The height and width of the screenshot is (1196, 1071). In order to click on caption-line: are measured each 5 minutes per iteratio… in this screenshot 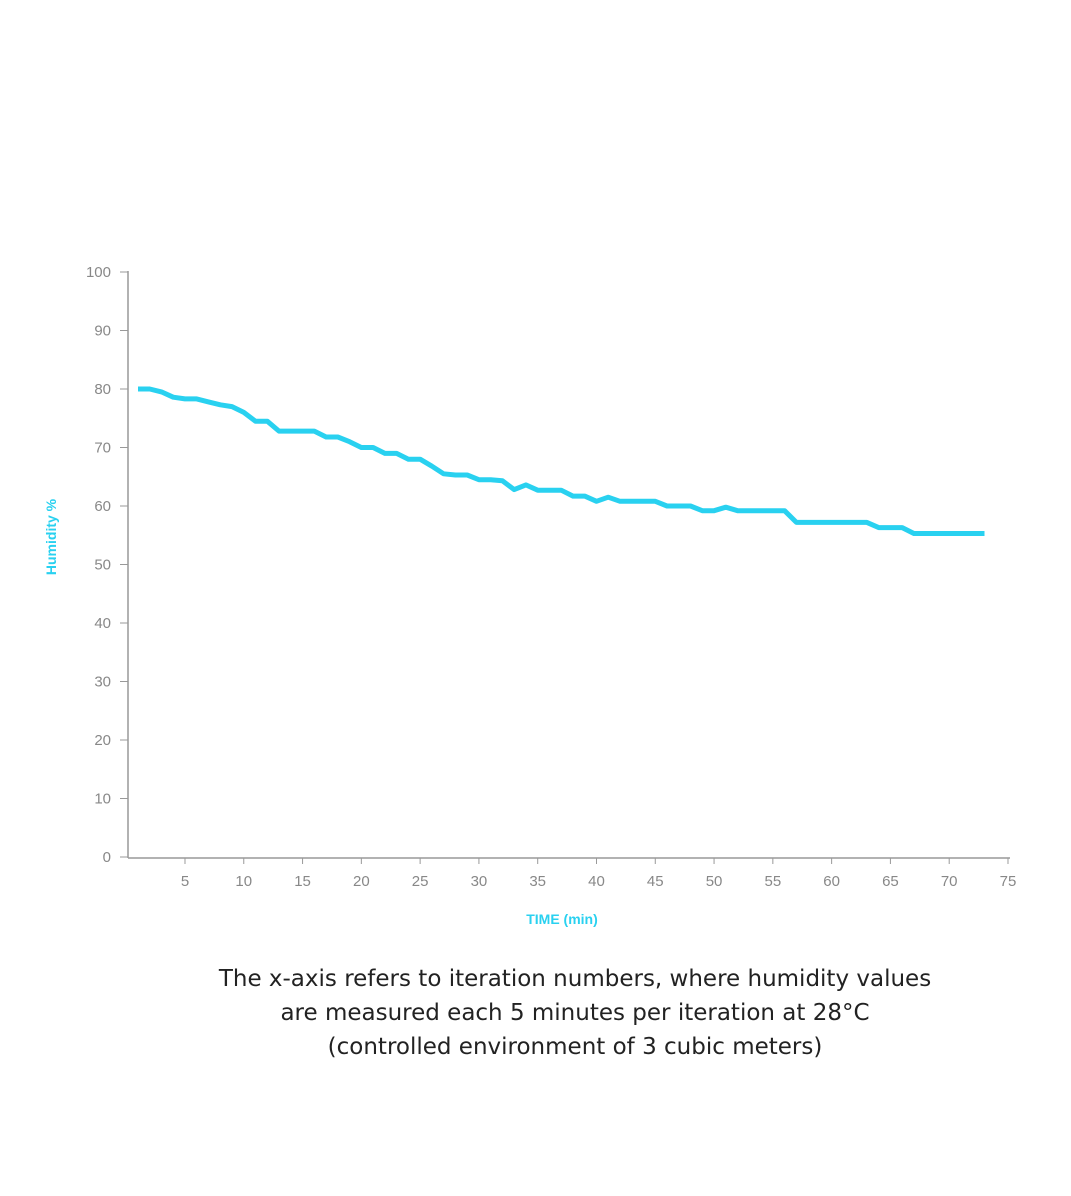, I will do `click(575, 1013)`.